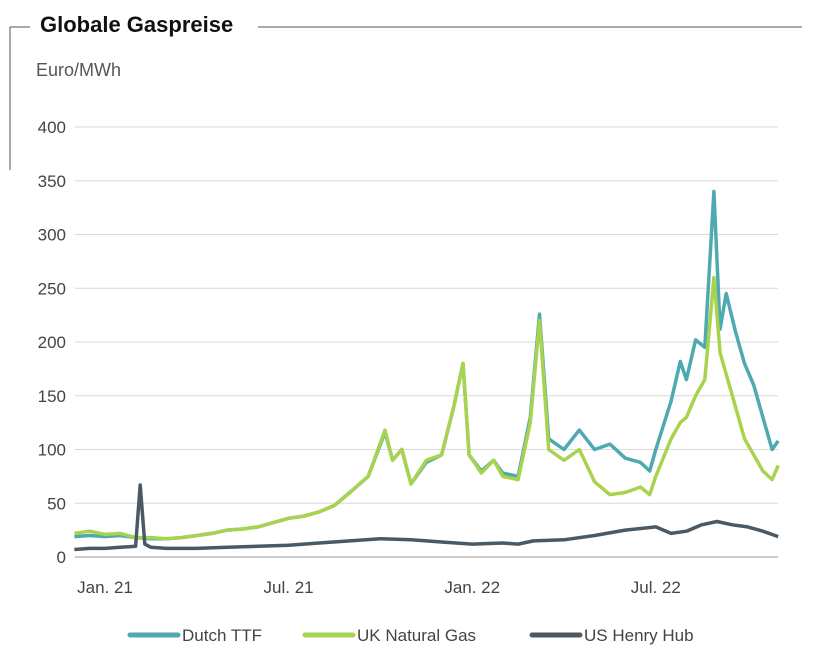  What do you see at coordinates (52, 288) in the screenshot?
I see `y-tick-label: 250` at bounding box center [52, 288].